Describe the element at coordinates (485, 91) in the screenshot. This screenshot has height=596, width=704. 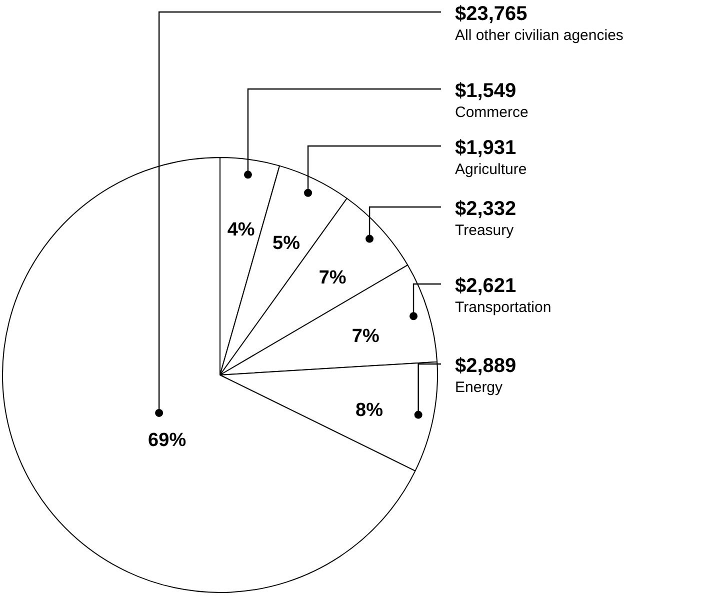
I see `data-label: $1,549` at that location.